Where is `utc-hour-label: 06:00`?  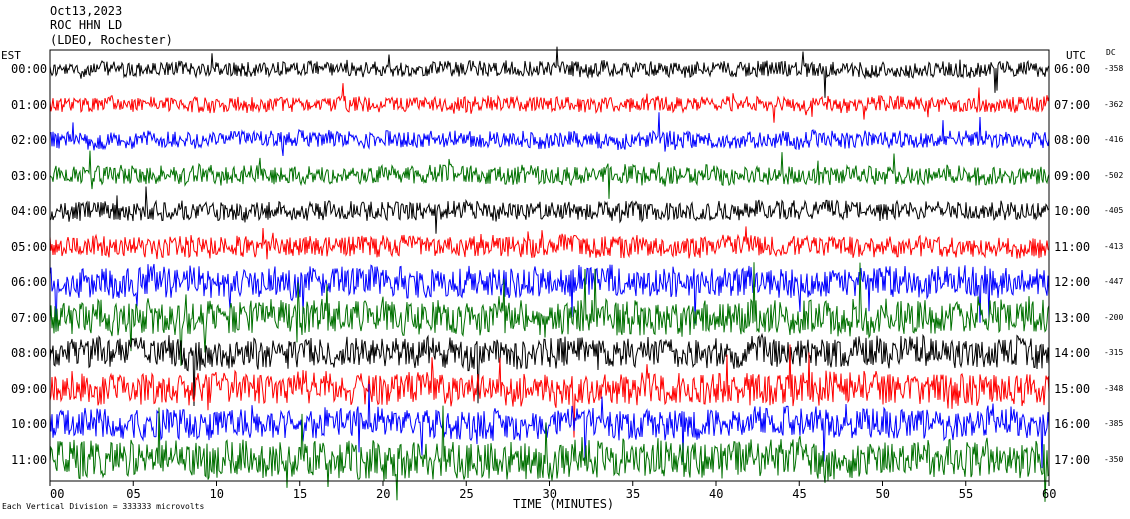 utc-hour-label: 06:00 is located at coordinates (1072, 69).